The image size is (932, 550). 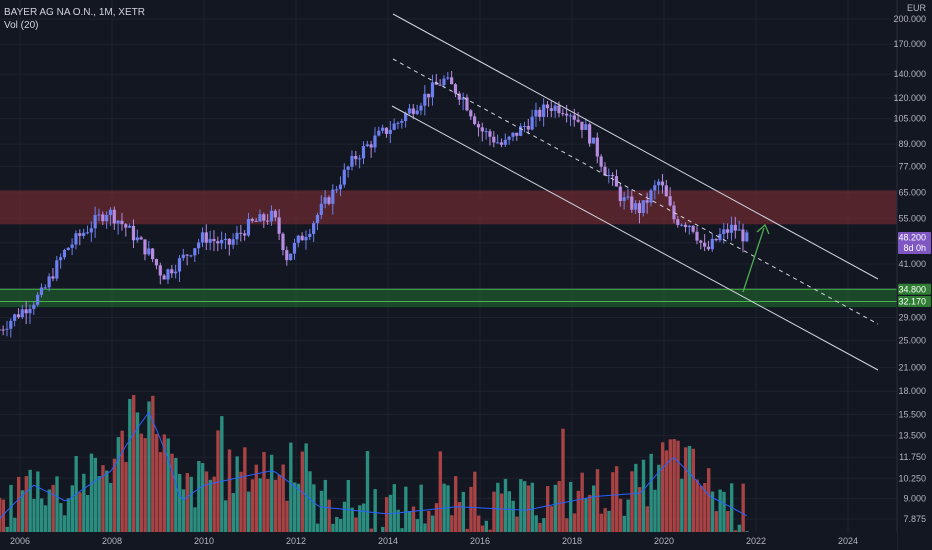 What do you see at coordinates (448, 207) in the screenshot?
I see `resistance-zone` at bounding box center [448, 207].